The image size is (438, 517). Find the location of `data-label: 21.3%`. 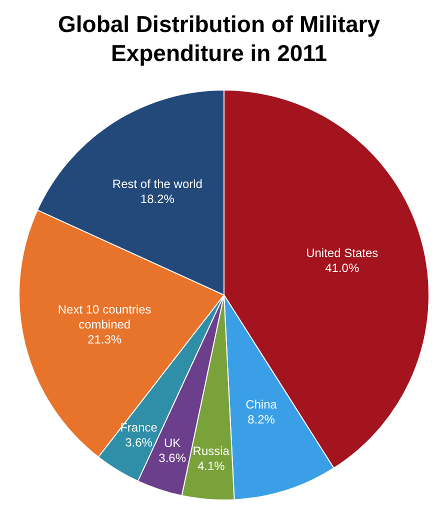

data-label: 21.3% is located at coordinates (105, 339).